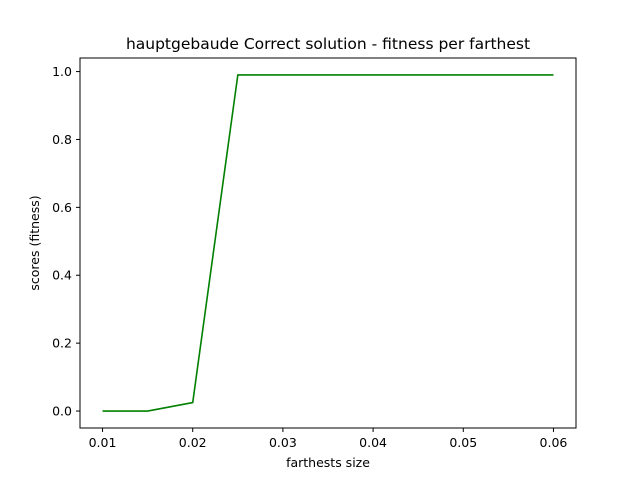 Image resolution: width=640 pixels, height=480 pixels. Describe the element at coordinates (62, 139) in the screenshot. I see `y-tick-label: 0.8` at that location.